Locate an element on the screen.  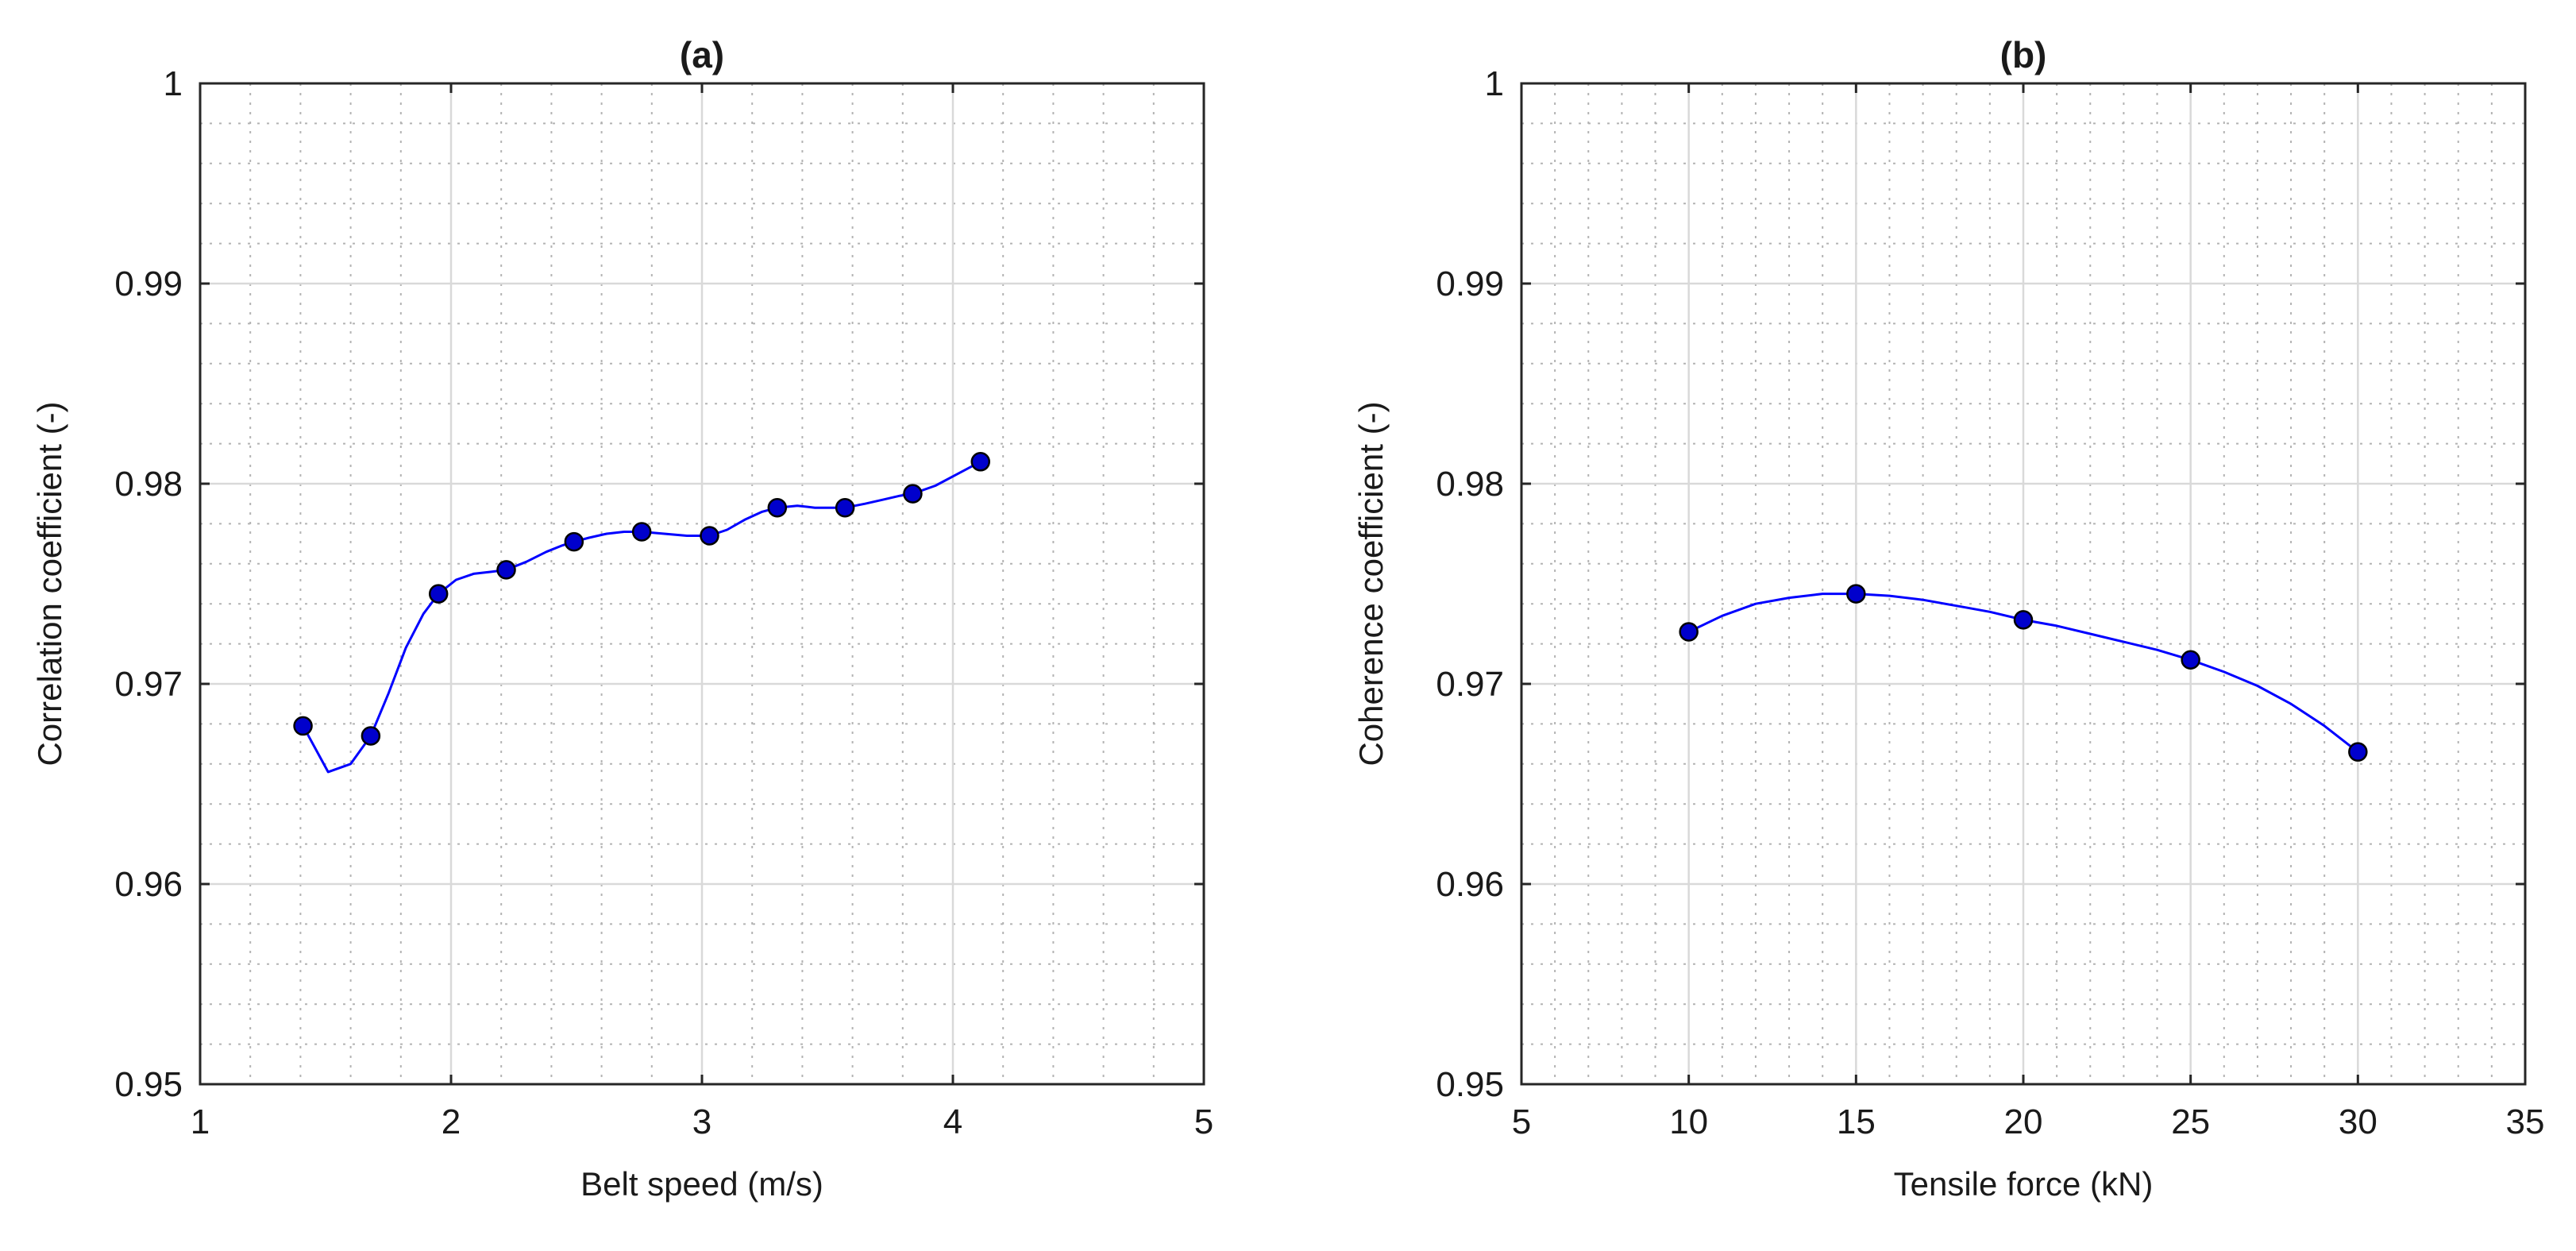
x-tick-label: 10 is located at coordinates (1689, 1121).